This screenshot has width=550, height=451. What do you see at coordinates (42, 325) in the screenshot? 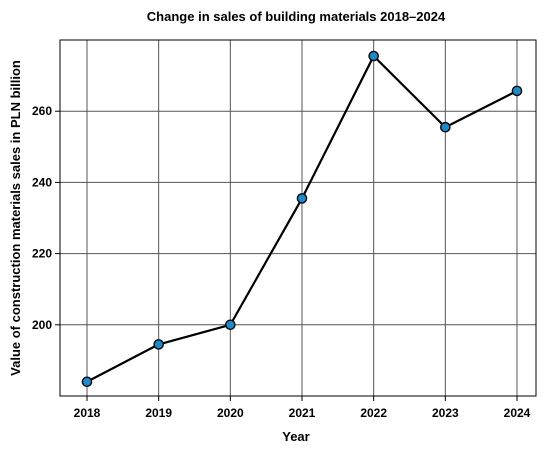
I see `y-tick-label-200: 200` at bounding box center [42, 325].